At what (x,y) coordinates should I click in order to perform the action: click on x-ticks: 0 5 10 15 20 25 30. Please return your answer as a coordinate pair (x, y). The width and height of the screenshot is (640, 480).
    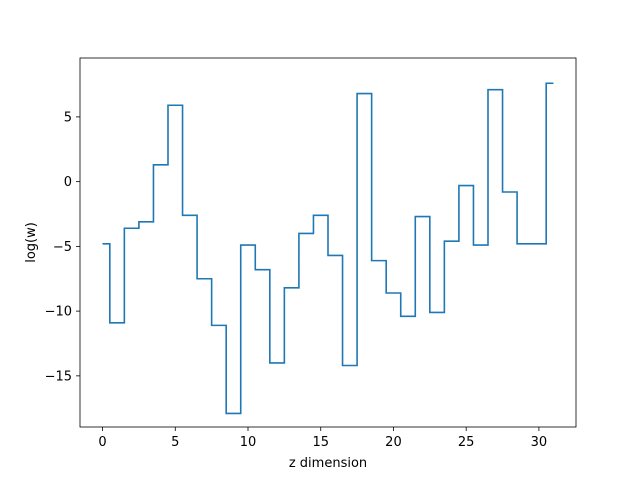
    Looking at the image, I should click on (322, 438).